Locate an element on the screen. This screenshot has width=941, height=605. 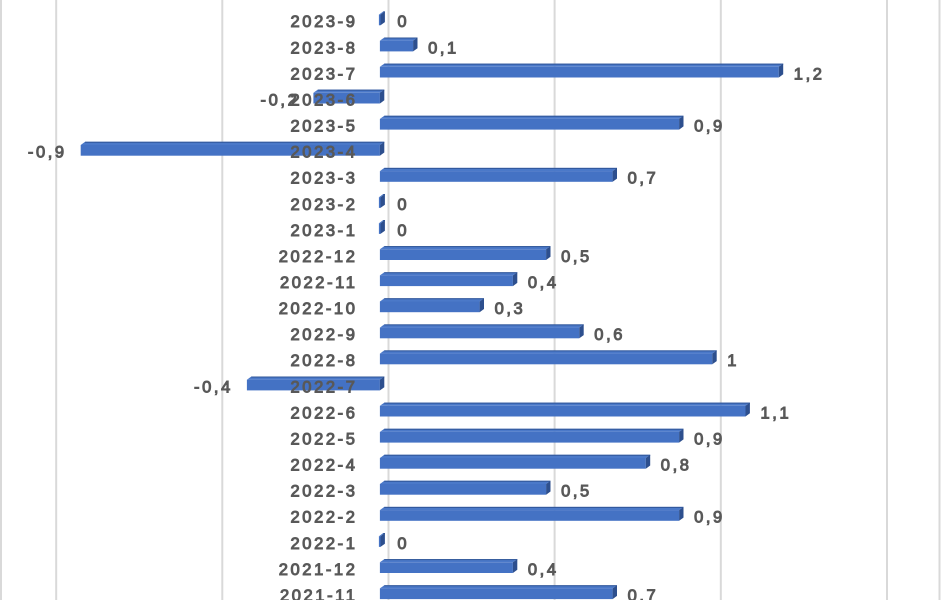
svg-text: 0,3 is located at coordinates (510, 309).